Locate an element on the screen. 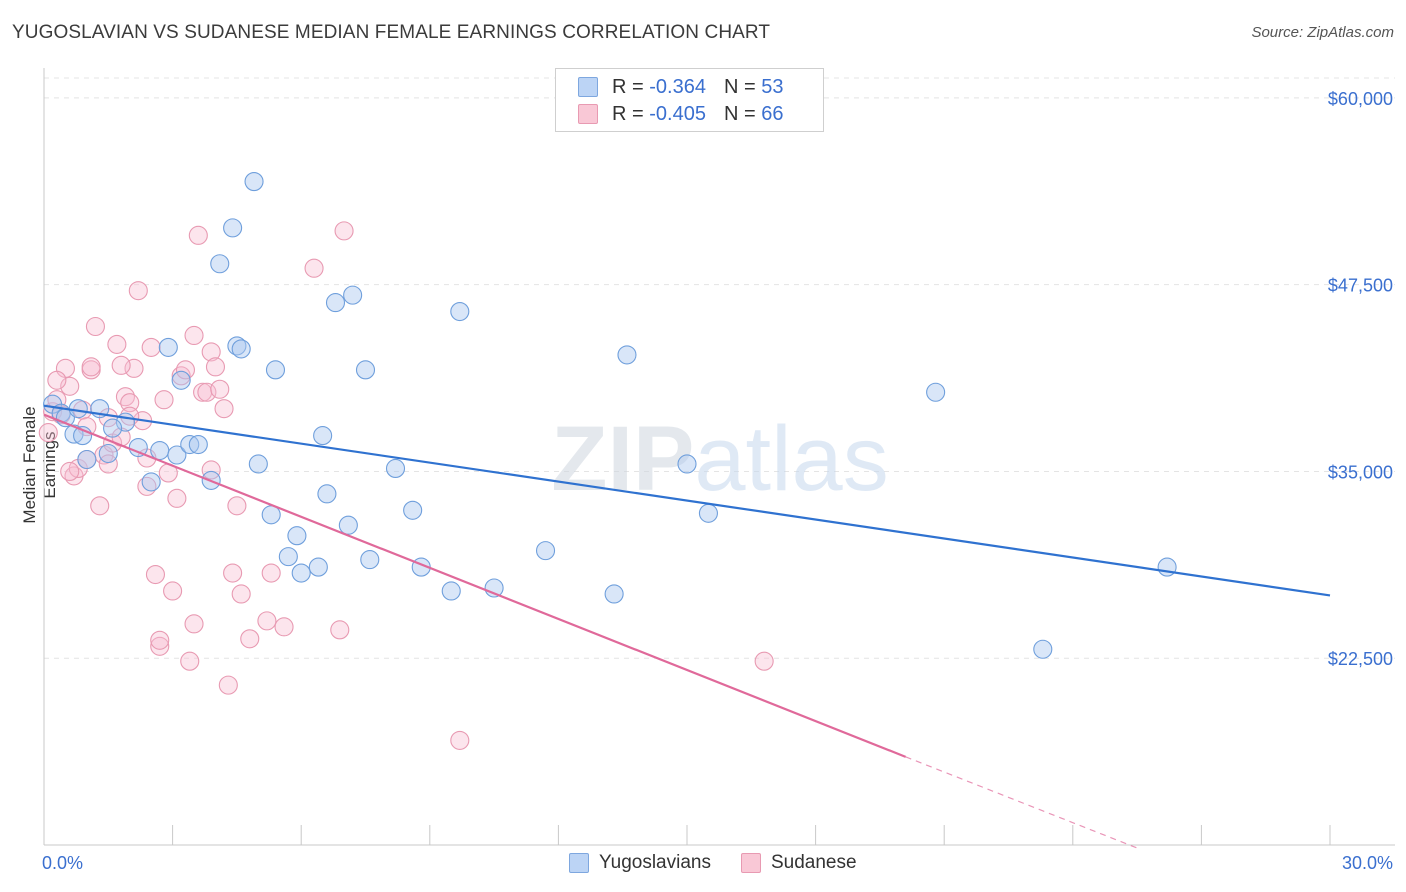 This screenshot has height=892, width=1406. x-tick-label-left: 0.0% is located at coordinates (62, 863).